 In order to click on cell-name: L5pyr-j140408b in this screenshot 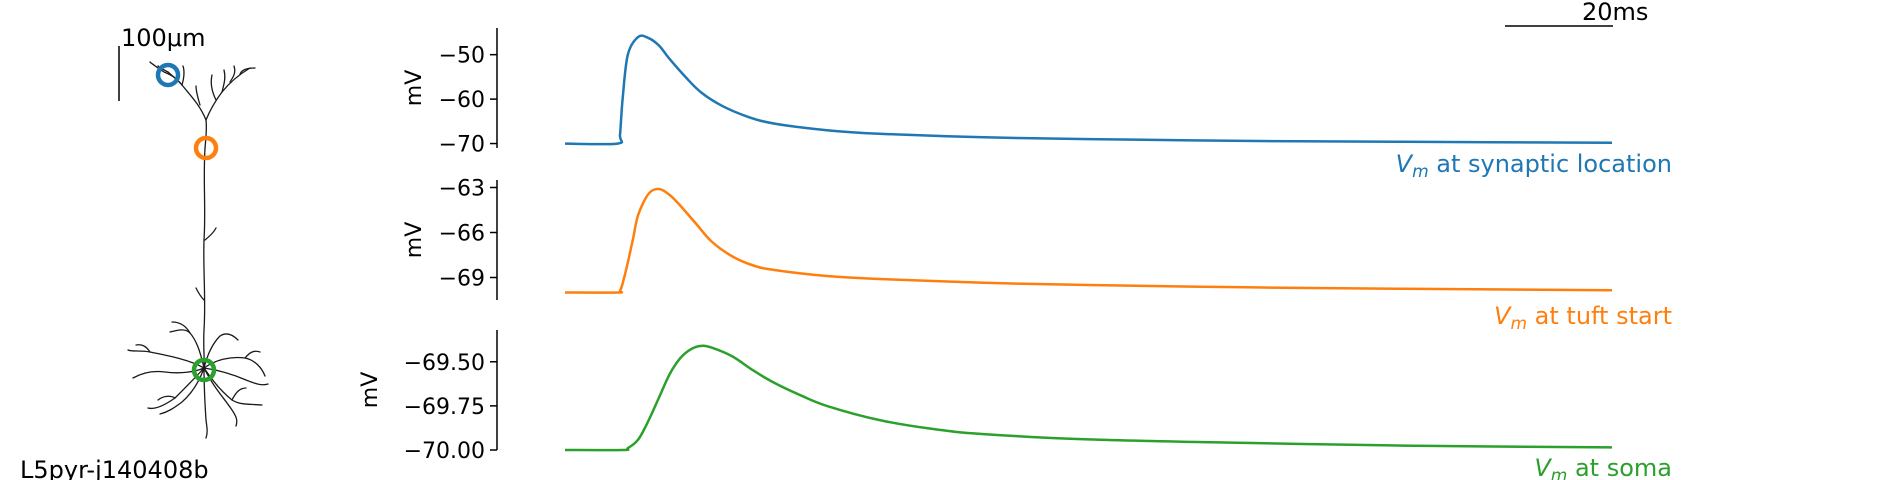, I will do `click(114, 468)`.